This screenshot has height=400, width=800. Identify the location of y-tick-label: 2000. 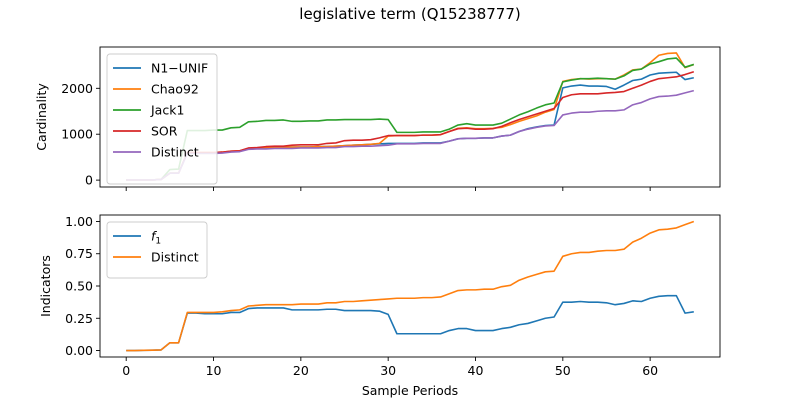
(77, 88).